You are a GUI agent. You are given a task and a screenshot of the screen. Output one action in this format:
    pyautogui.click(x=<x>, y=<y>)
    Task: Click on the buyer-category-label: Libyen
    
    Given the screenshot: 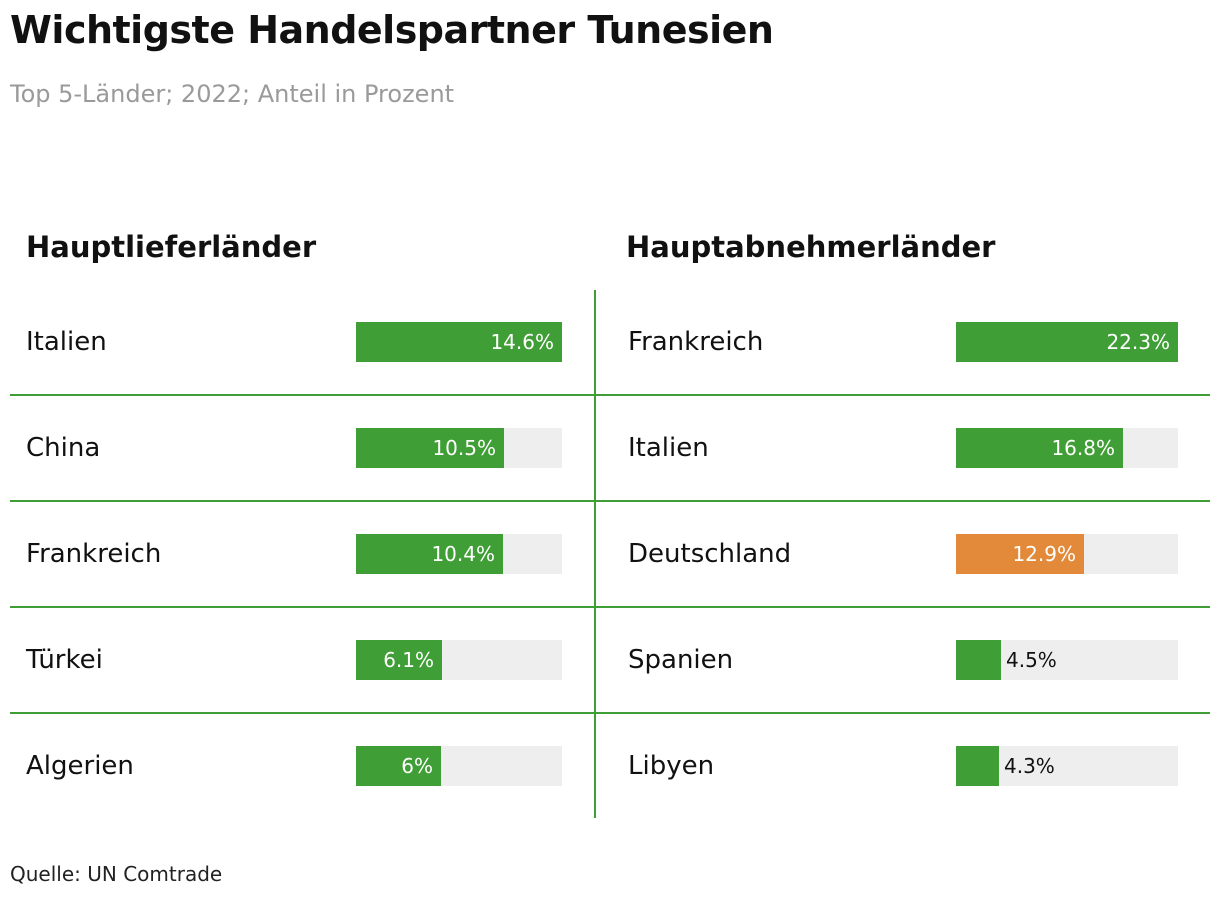 What is the action you would take?
    pyautogui.click(x=671, y=766)
    